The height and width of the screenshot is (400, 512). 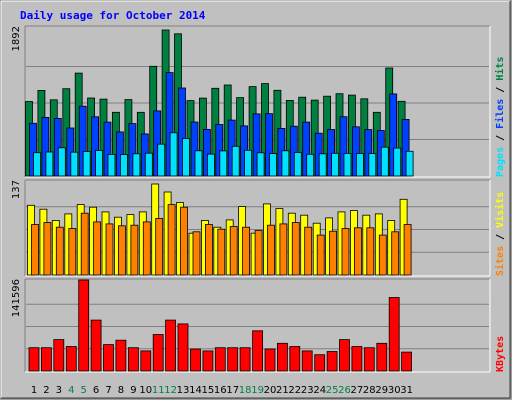 What do you see at coordinates (108, 390) in the screenshot?
I see `x-tick-label: 7` at bounding box center [108, 390].